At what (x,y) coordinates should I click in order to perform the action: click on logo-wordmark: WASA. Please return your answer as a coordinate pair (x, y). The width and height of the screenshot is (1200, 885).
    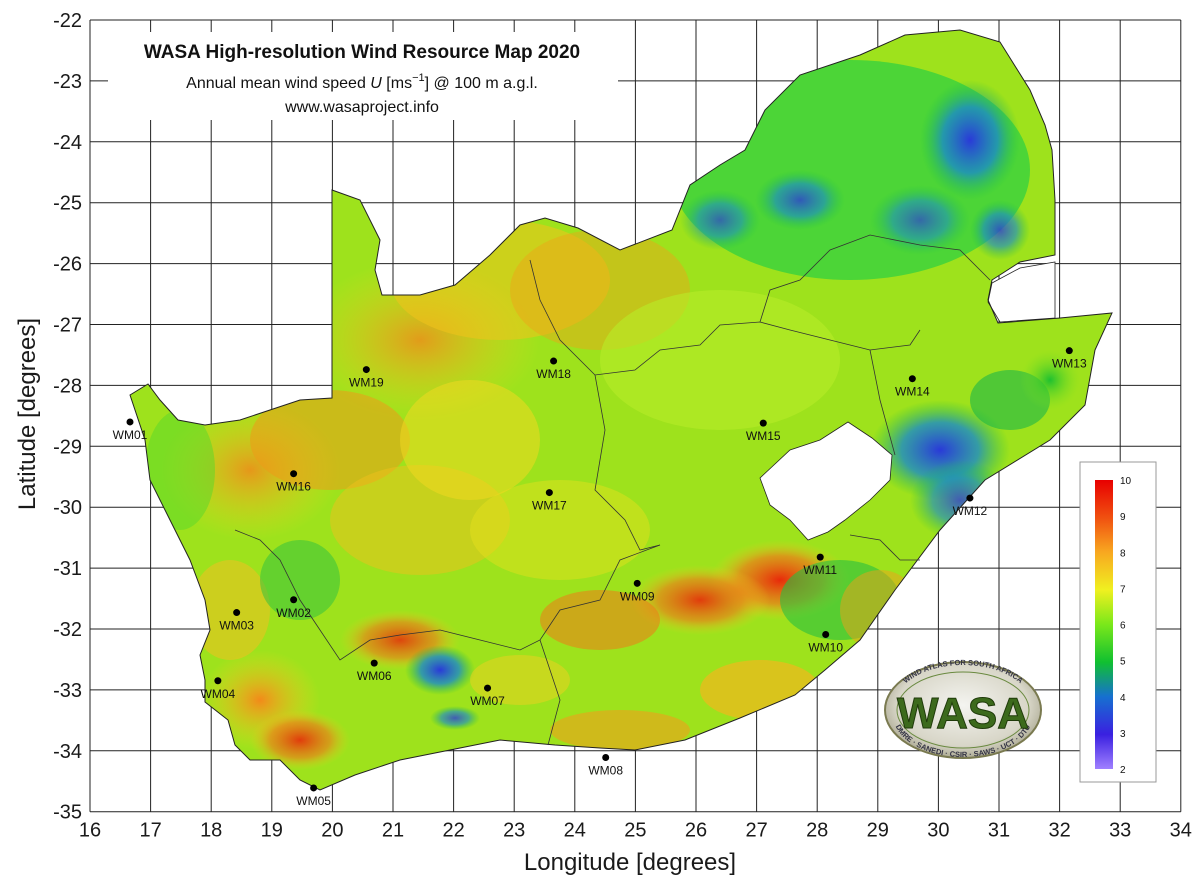
    Looking at the image, I should click on (963, 713).